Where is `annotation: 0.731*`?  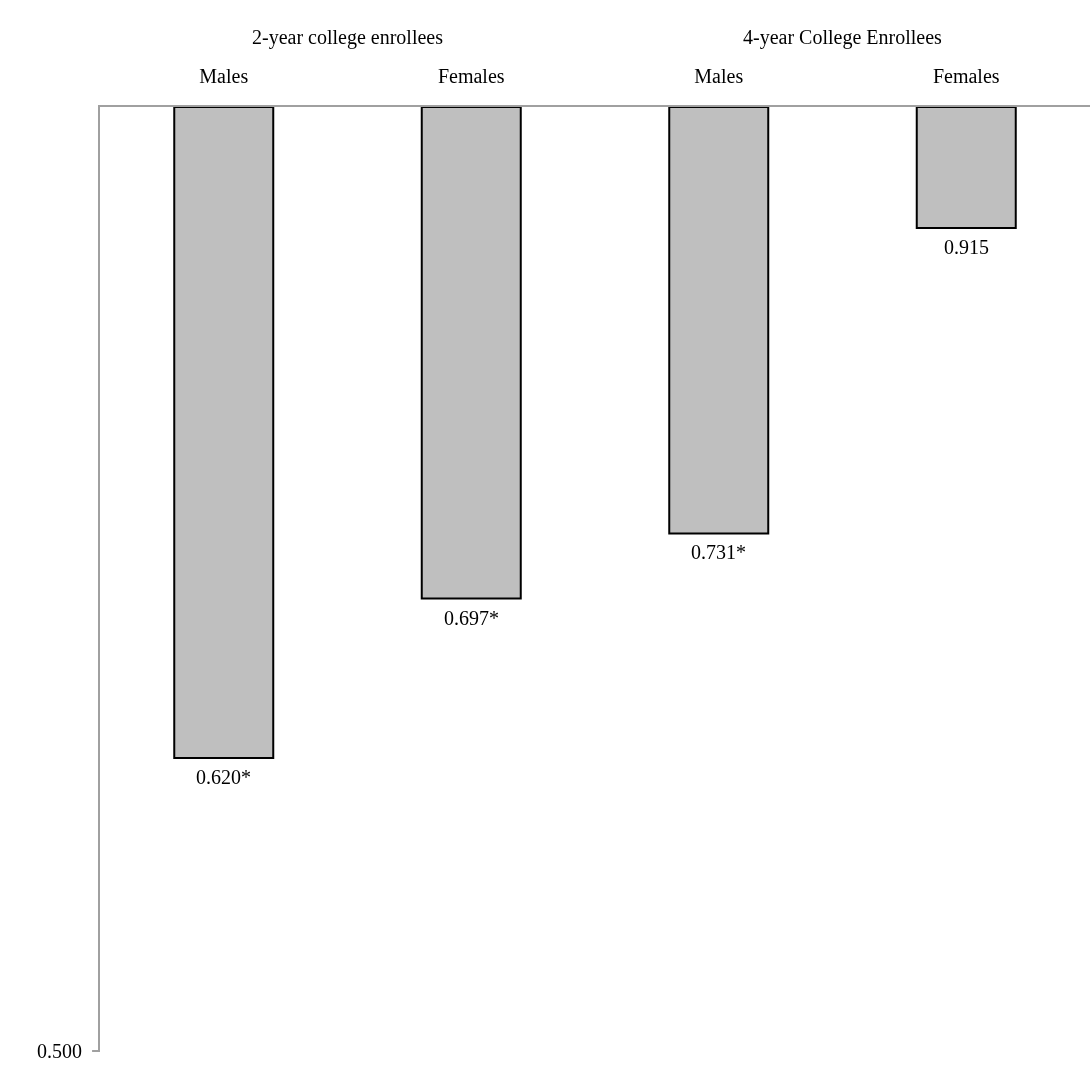
annotation: 0.731* is located at coordinates (718, 552).